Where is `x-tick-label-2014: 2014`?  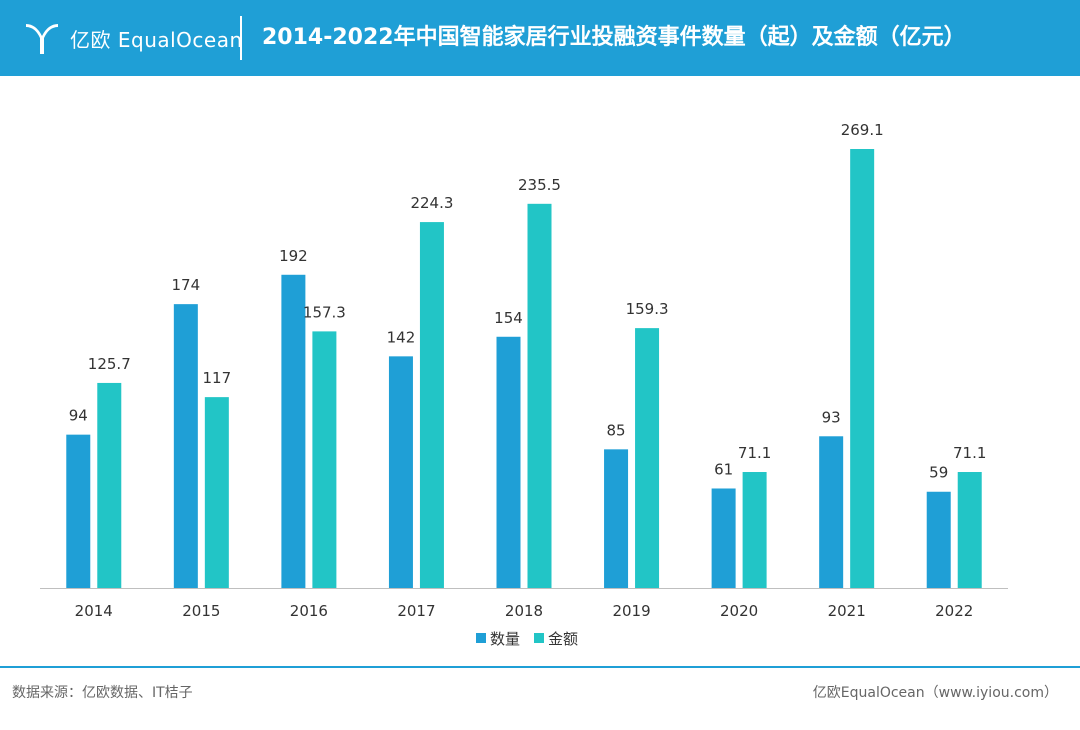 x-tick-label-2014: 2014 is located at coordinates (94, 611).